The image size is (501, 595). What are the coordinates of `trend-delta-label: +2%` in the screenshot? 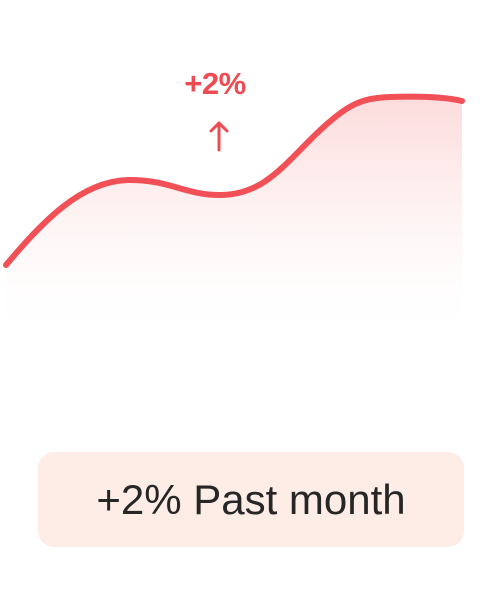 It's located at (215, 83).